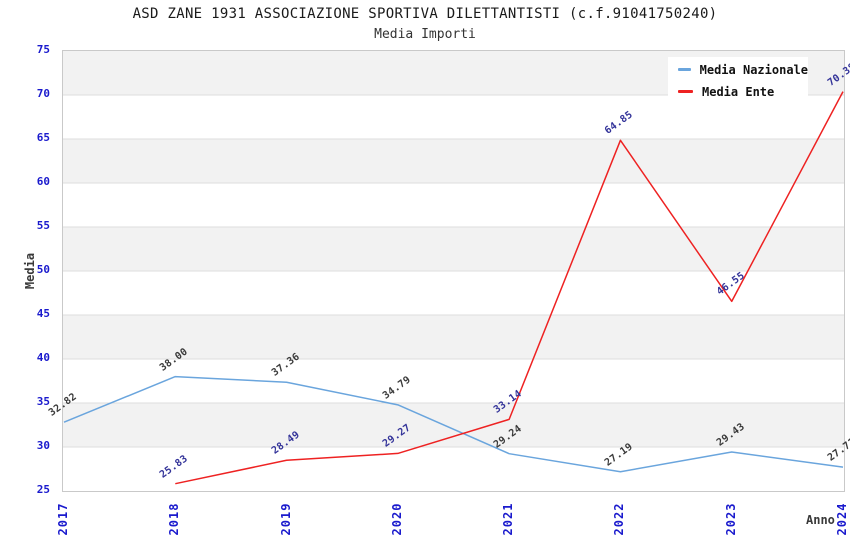 The width and height of the screenshot is (850, 550). Describe the element at coordinates (43, 137) in the screenshot. I see `y-tick-label: 65` at that location.